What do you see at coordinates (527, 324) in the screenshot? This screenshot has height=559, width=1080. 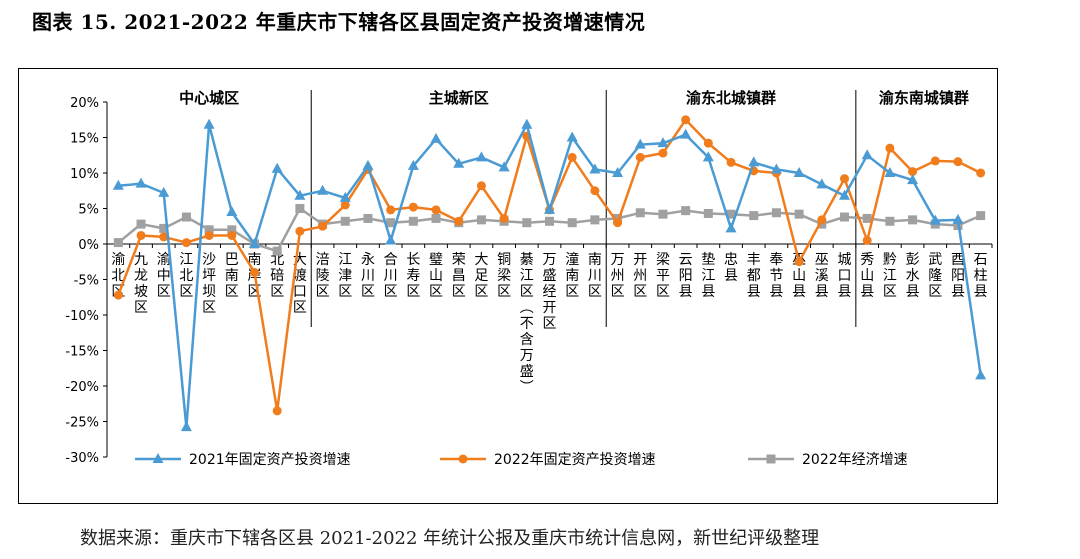 I see `category-label: 綦江区︵不含万盛︶` at bounding box center [527, 324].